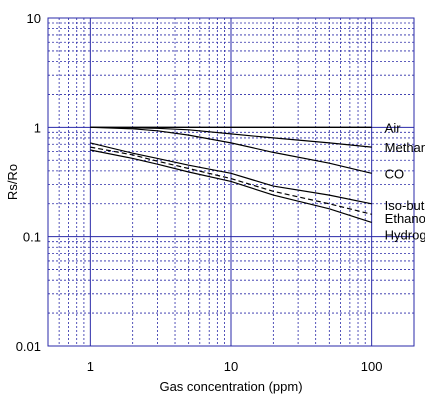  What do you see at coordinates (231, 366) in the screenshot?
I see `x-tick-label: 10` at bounding box center [231, 366].